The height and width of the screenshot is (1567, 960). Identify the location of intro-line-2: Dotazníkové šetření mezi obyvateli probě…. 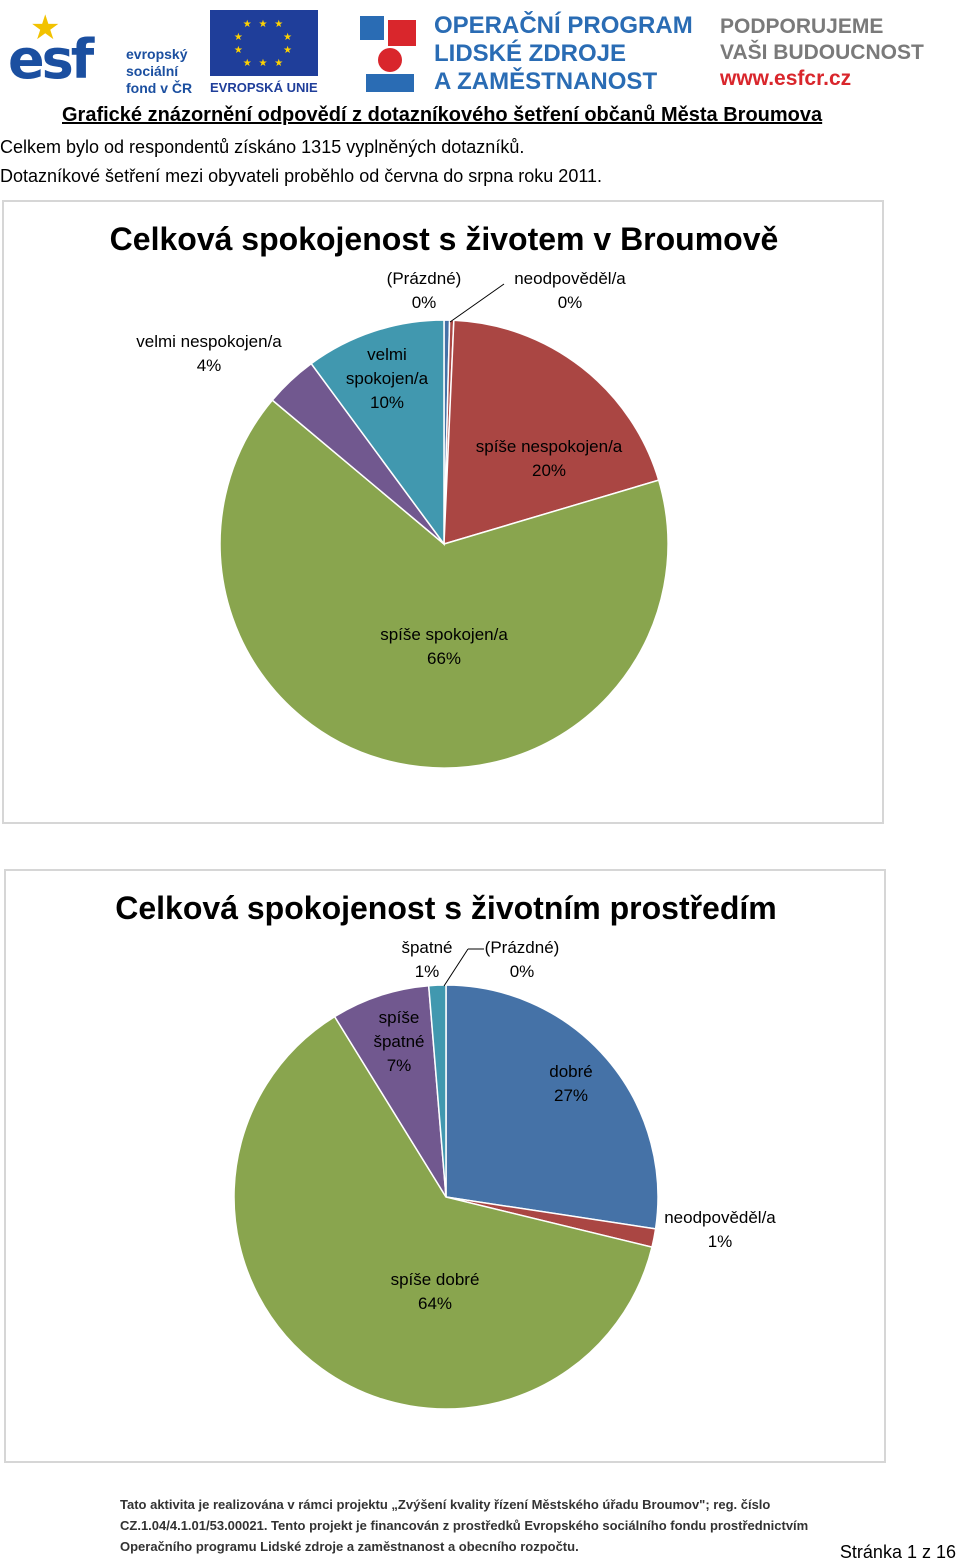
(301, 176).